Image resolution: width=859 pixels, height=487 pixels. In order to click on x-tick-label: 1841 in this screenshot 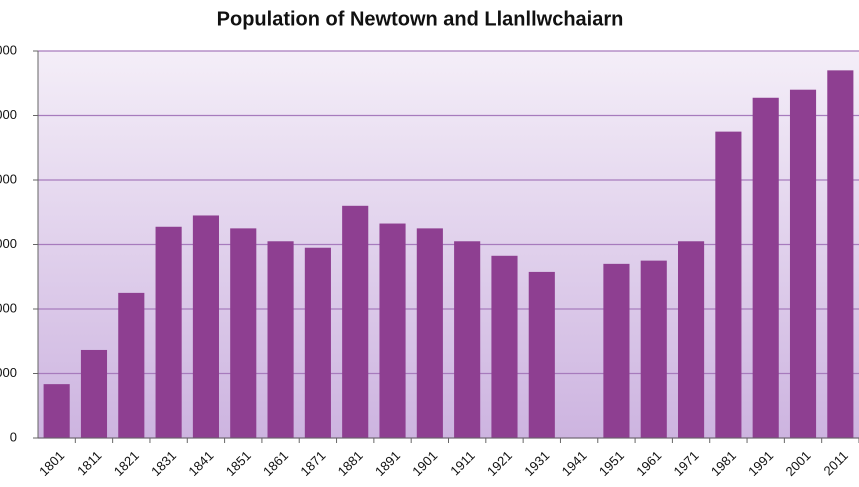, I will do `click(200, 463)`.